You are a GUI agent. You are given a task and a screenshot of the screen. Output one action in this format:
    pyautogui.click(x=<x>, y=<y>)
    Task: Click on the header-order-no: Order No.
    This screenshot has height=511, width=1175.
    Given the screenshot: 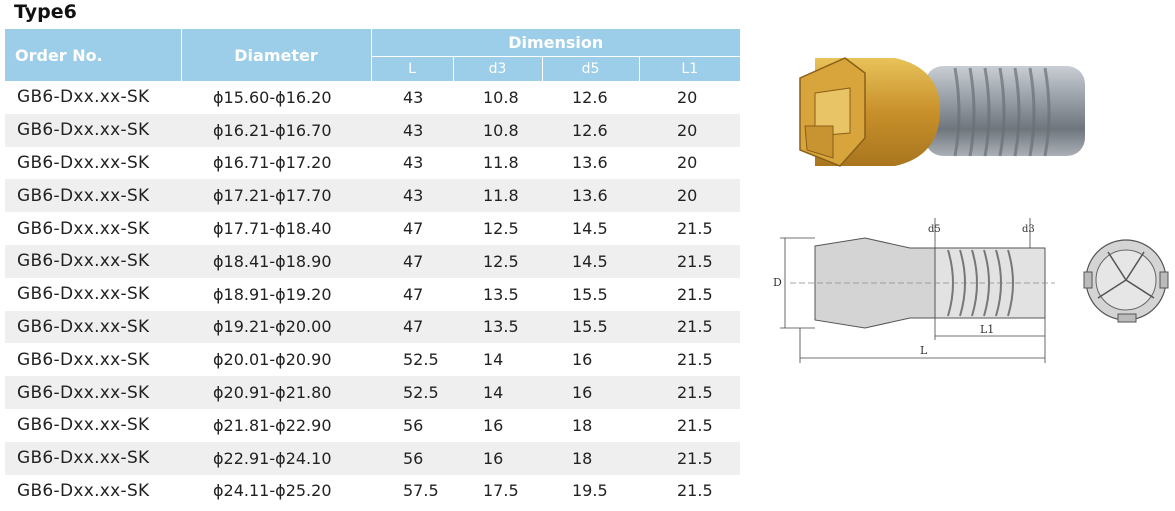 What is the action you would take?
    pyautogui.click(x=93, y=55)
    